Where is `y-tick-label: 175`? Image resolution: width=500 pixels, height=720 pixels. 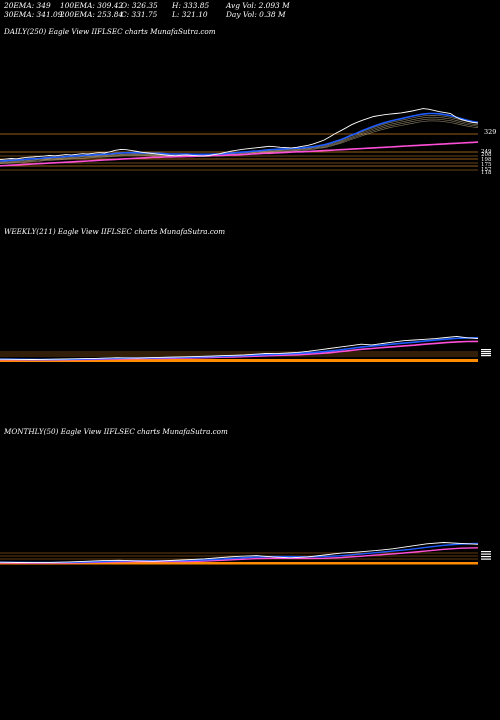 y-tick-label: 175 is located at coordinates (486, 165).